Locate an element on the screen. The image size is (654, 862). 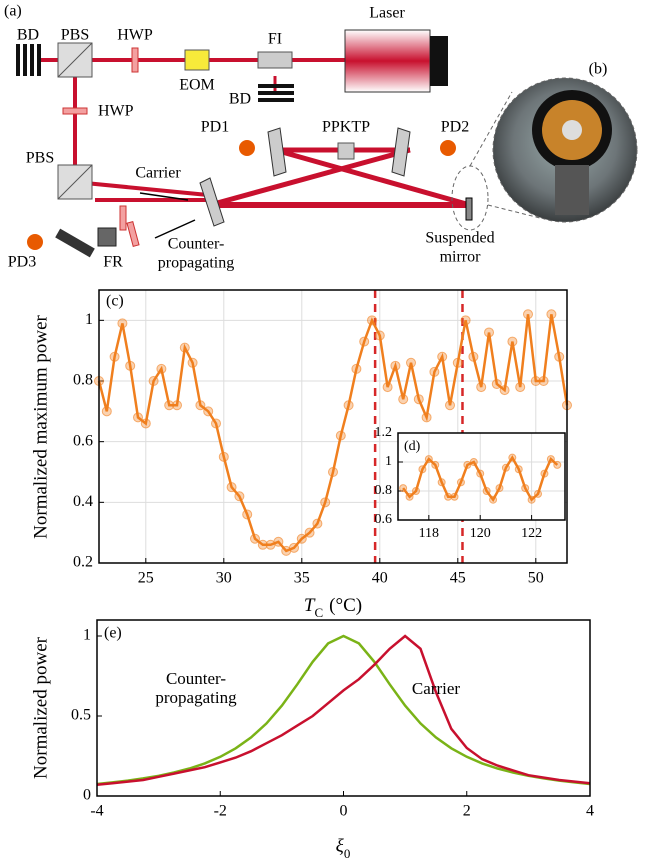
fi is located at coordinates (275, 60).